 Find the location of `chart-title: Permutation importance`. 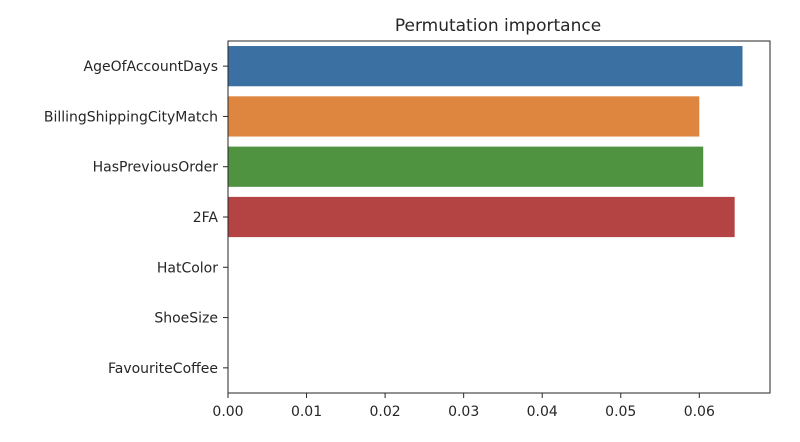

chart-title: Permutation importance is located at coordinates (498, 26).